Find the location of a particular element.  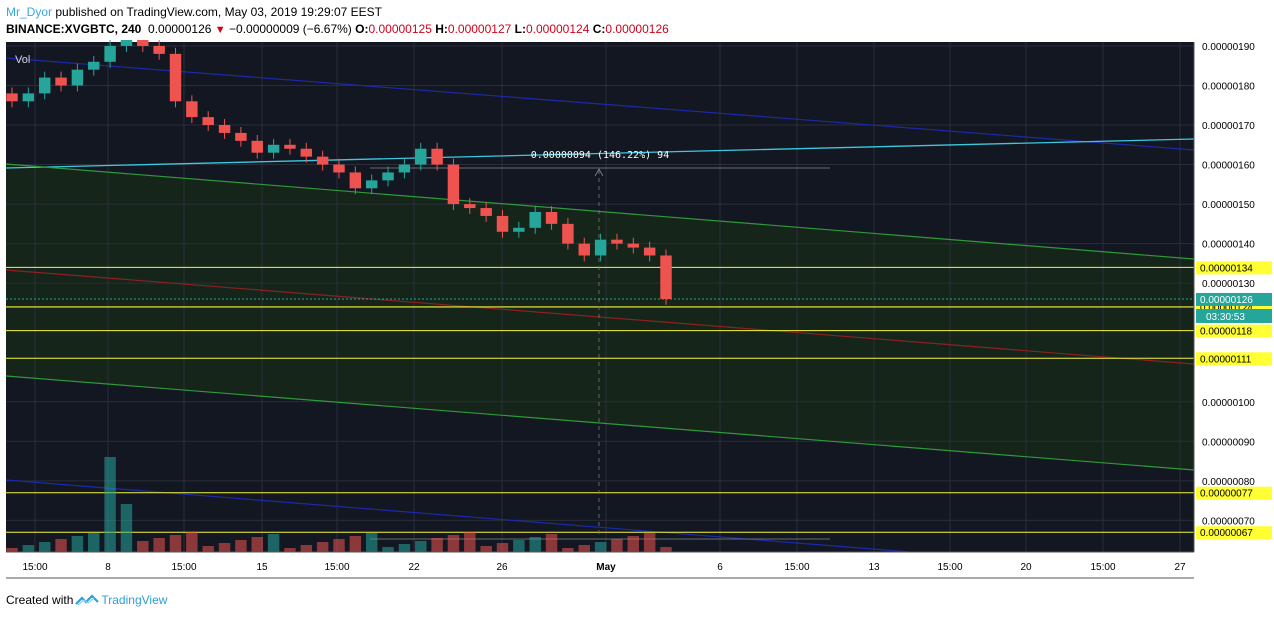

price-axis-tick: 0.00000140 is located at coordinates (1228, 245).